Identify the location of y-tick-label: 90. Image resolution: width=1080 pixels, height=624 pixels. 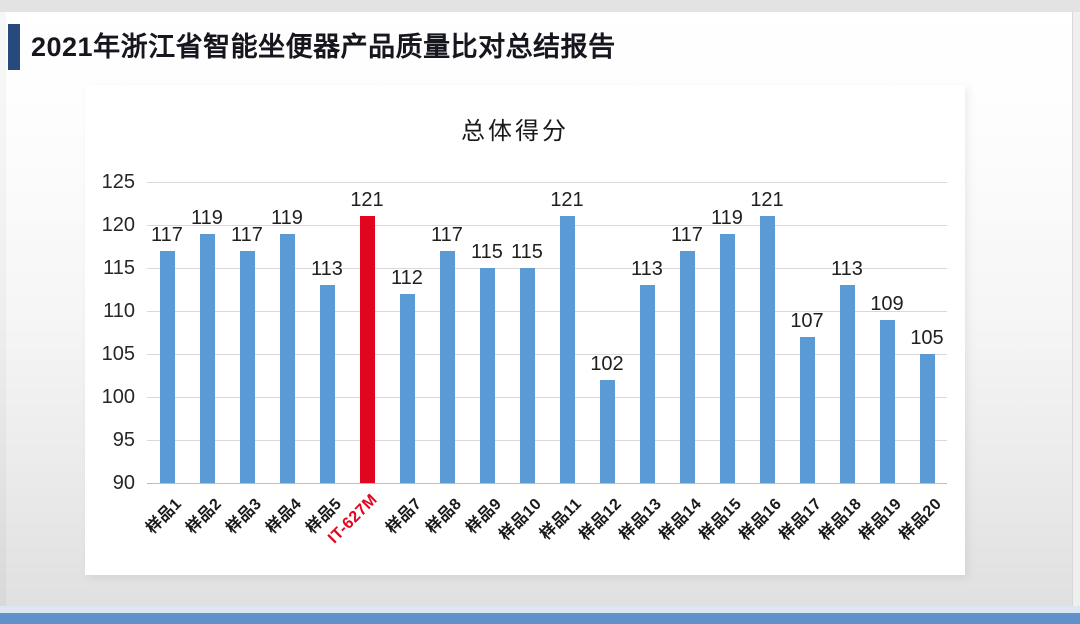
(123, 483).